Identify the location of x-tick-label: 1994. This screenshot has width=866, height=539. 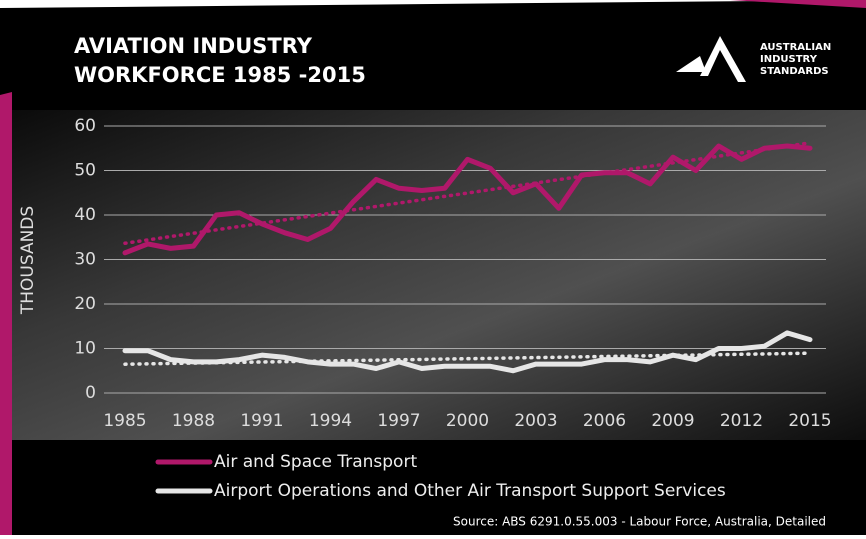
(330, 421).